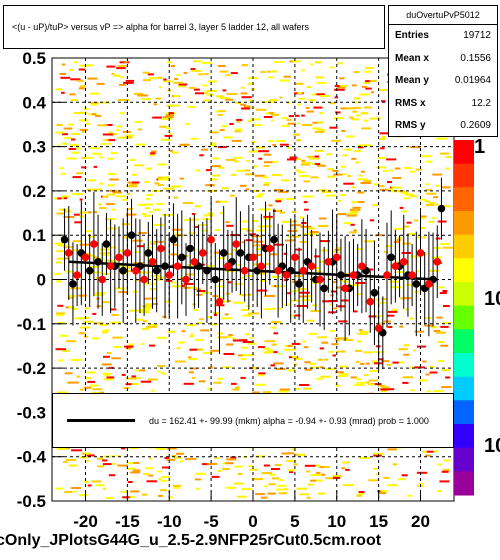  What do you see at coordinates (492, 299) in the screenshot?
I see `z-axis-label: 10` at bounding box center [492, 299].